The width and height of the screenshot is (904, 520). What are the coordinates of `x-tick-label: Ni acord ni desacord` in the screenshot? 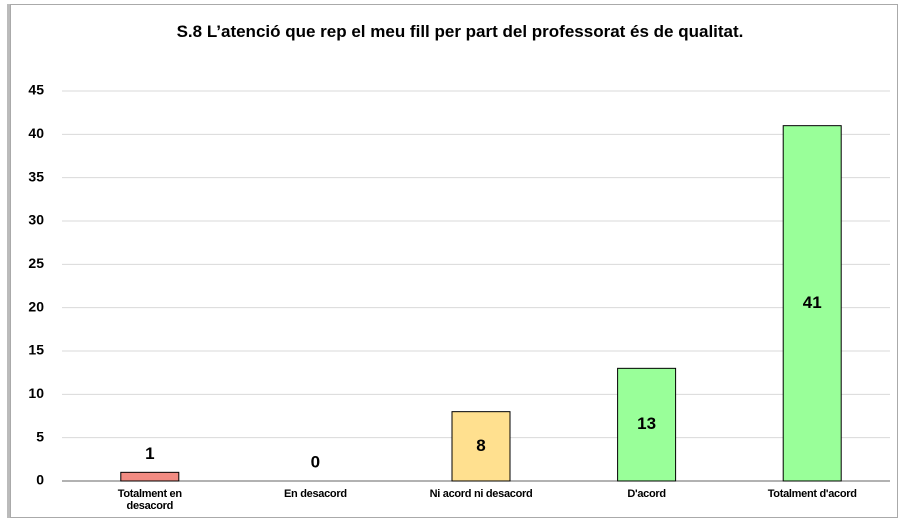 It's located at (481, 494).